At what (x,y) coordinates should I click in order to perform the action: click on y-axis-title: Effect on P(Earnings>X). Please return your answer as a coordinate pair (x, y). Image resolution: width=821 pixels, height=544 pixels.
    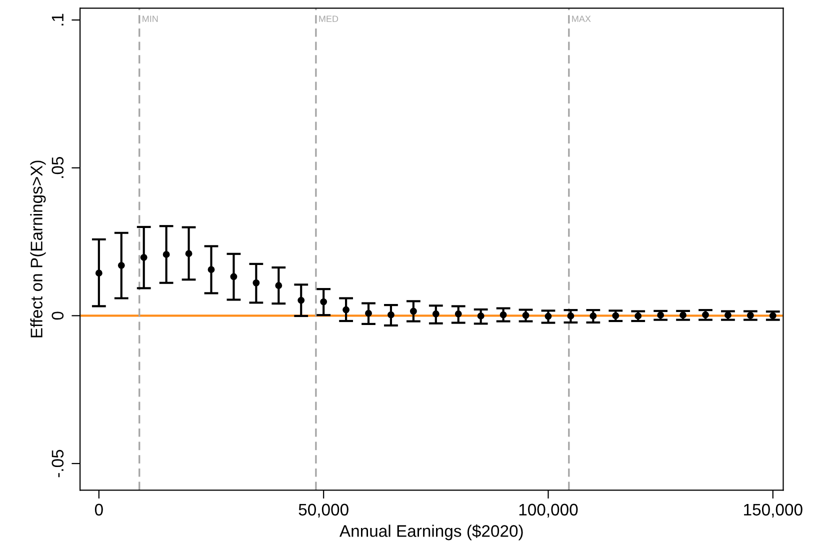
    Looking at the image, I should click on (38, 249).